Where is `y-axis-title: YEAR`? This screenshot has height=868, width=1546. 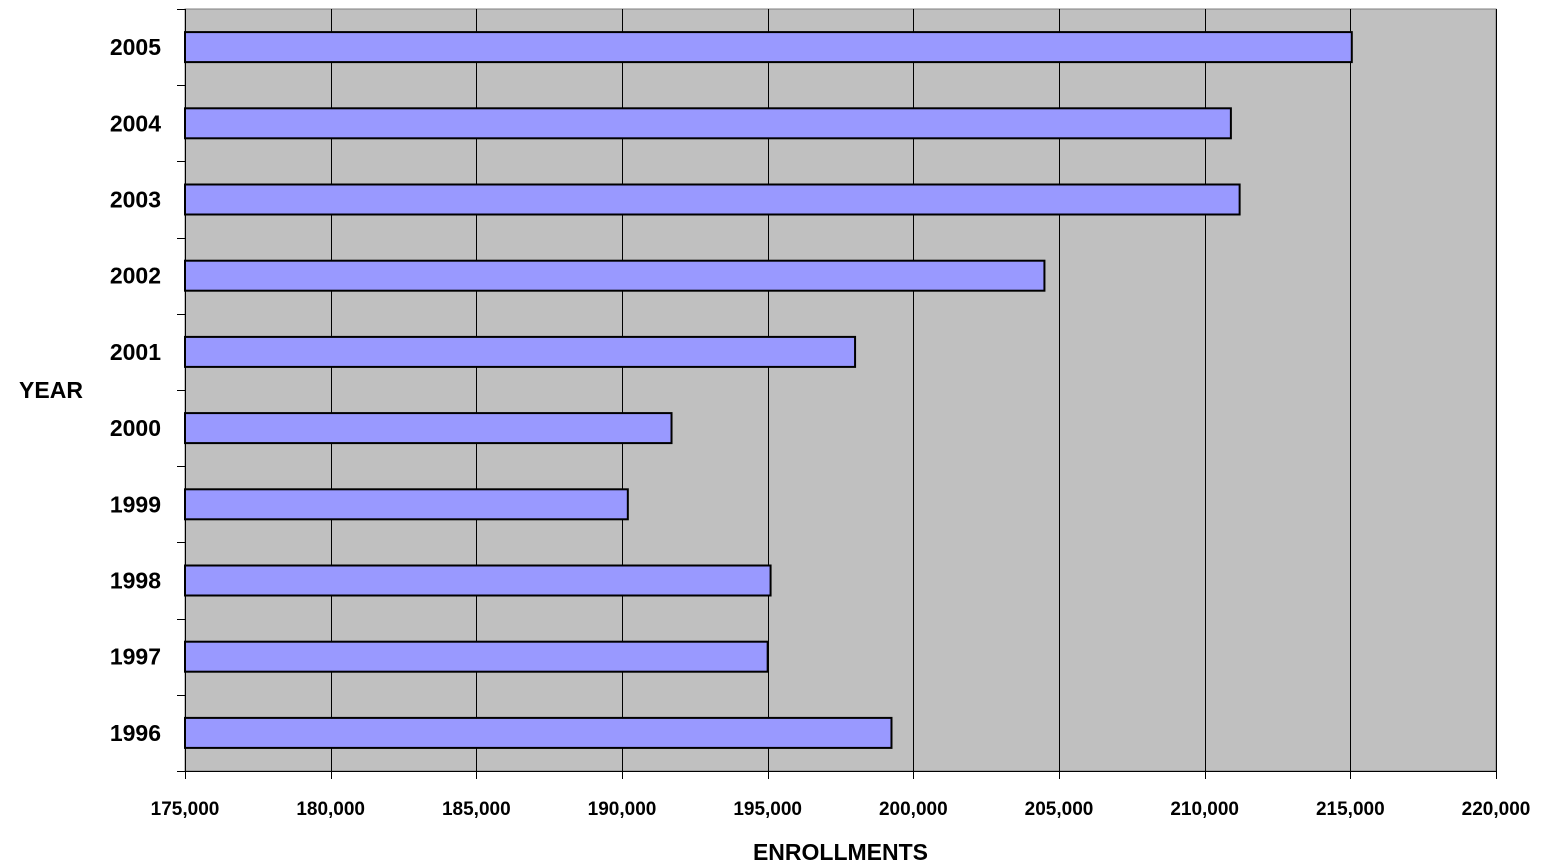
y-axis-title: YEAR is located at coordinates (51, 390).